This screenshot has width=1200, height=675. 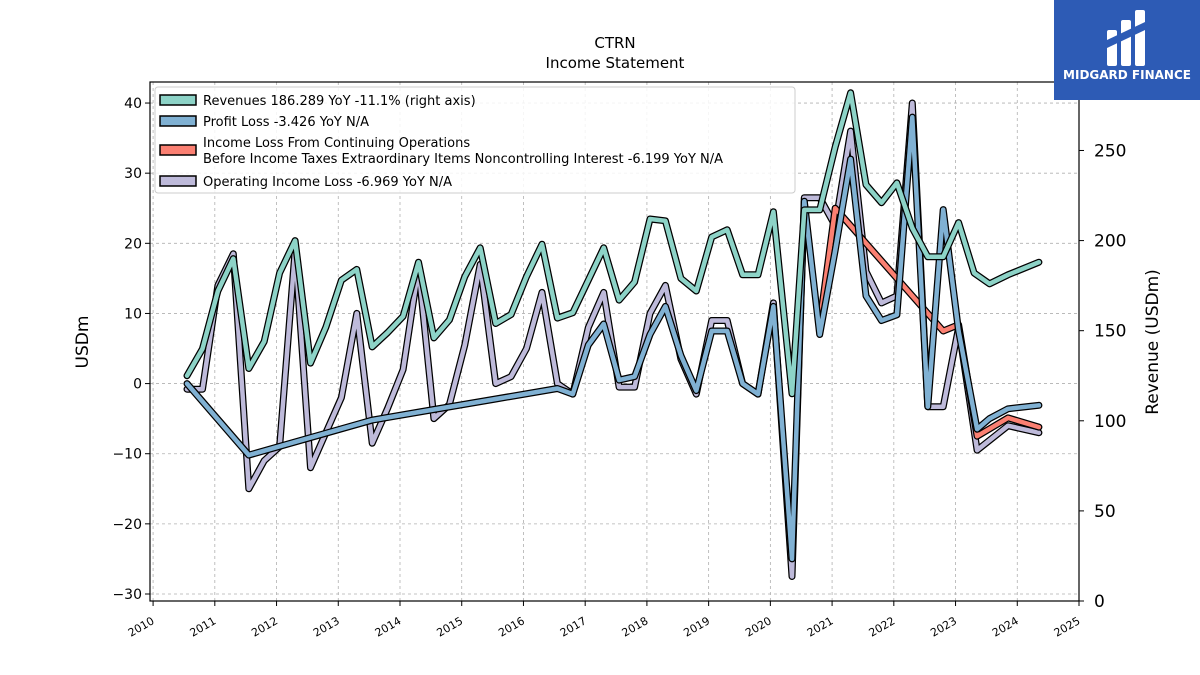 What do you see at coordinates (133, 314) in the screenshot?
I see `y-tick-label: 10` at bounding box center [133, 314].